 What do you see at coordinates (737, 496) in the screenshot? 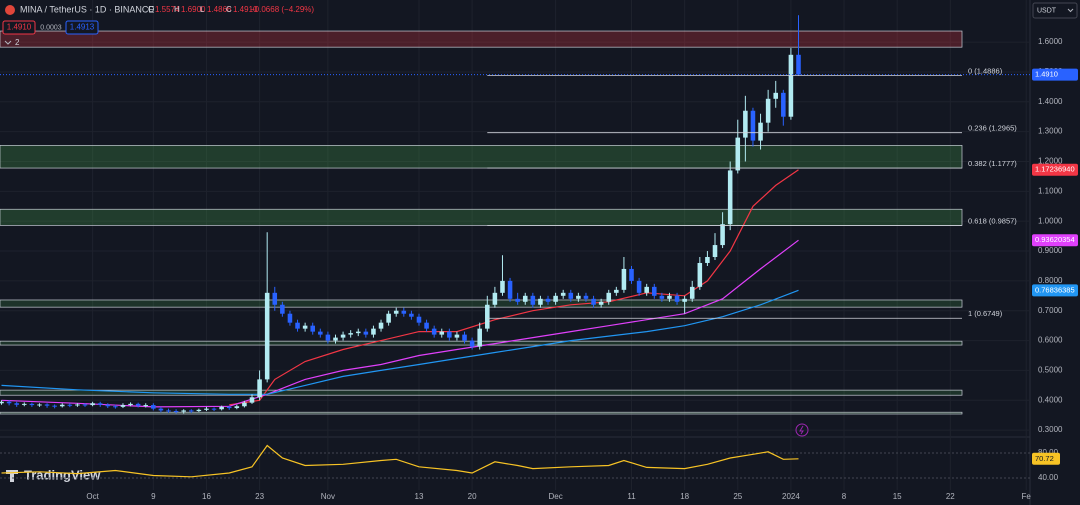
I see `x-tick-label: 25` at bounding box center [737, 496].